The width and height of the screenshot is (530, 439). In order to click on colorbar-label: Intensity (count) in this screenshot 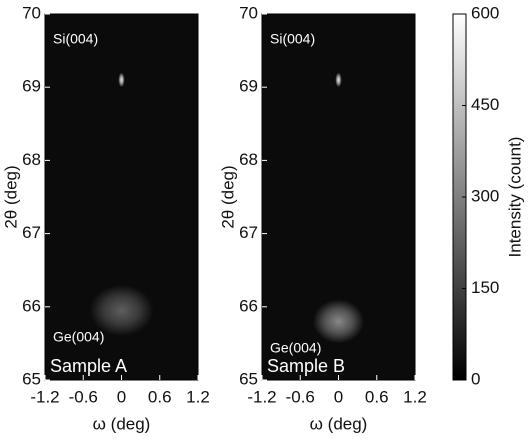, I will do `click(514, 197)`.